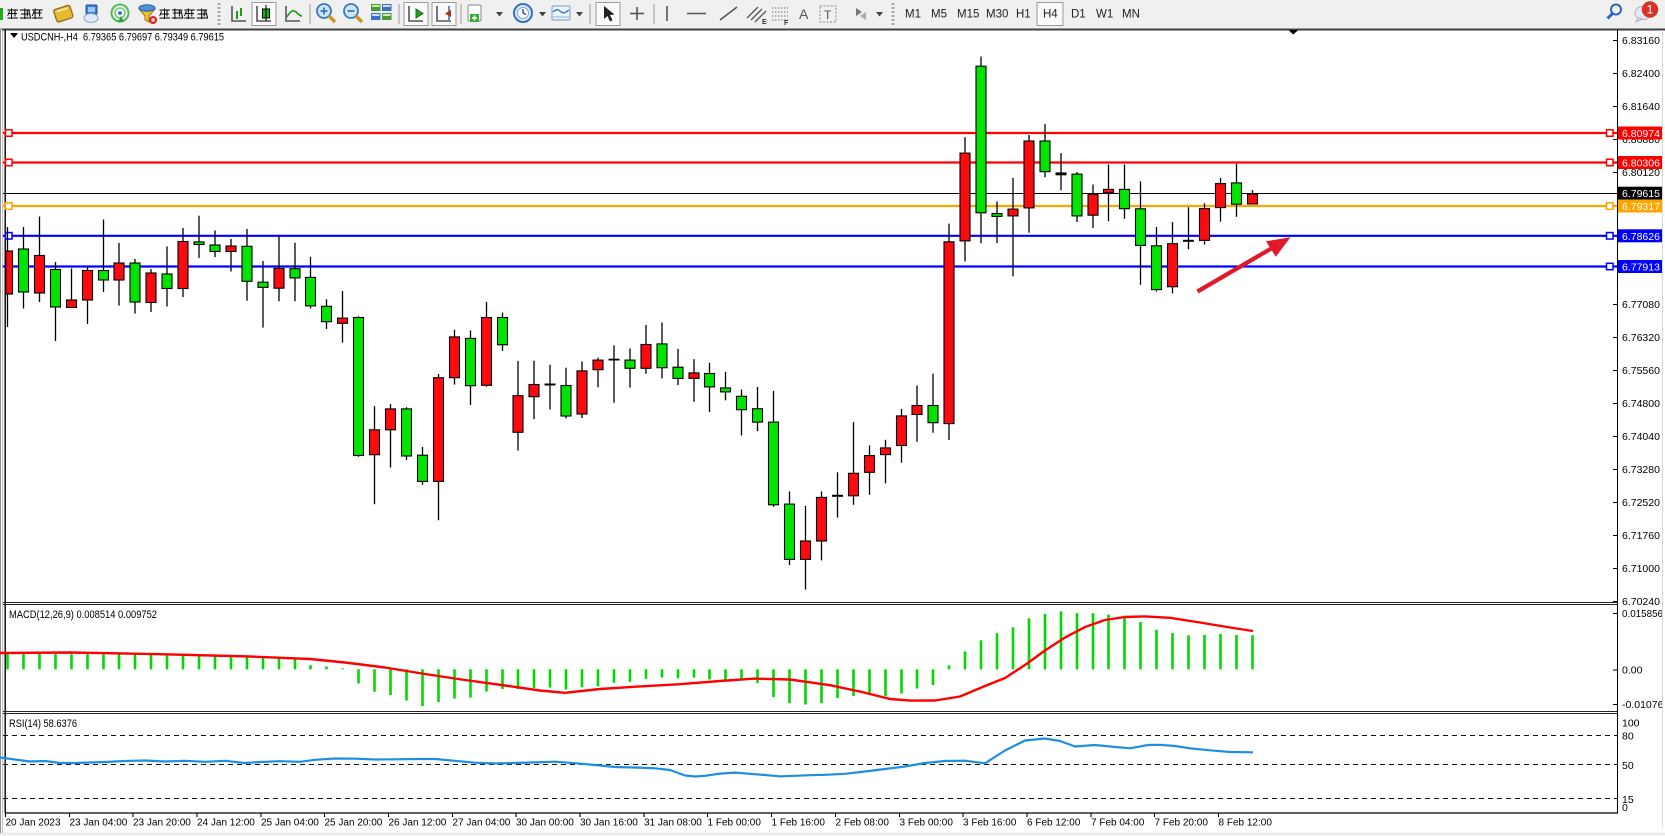  What do you see at coordinates (735, 823) in the screenshot?
I see `svg-text: 1 Feb 00:00` at bounding box center [735, 823].